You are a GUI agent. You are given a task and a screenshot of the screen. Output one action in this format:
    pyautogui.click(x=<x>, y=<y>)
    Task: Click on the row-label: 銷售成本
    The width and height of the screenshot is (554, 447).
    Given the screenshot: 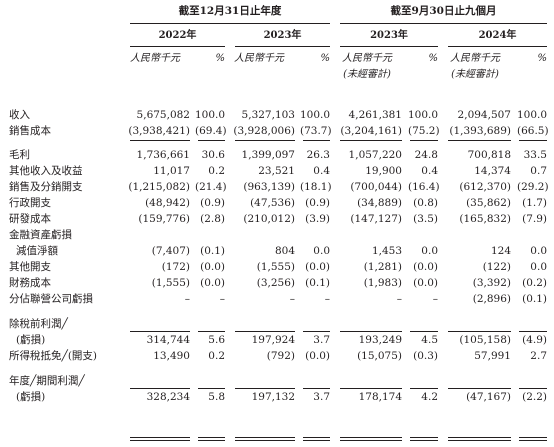 What is the action you would take?
    pyautogui.click(x=30, y=131)
    